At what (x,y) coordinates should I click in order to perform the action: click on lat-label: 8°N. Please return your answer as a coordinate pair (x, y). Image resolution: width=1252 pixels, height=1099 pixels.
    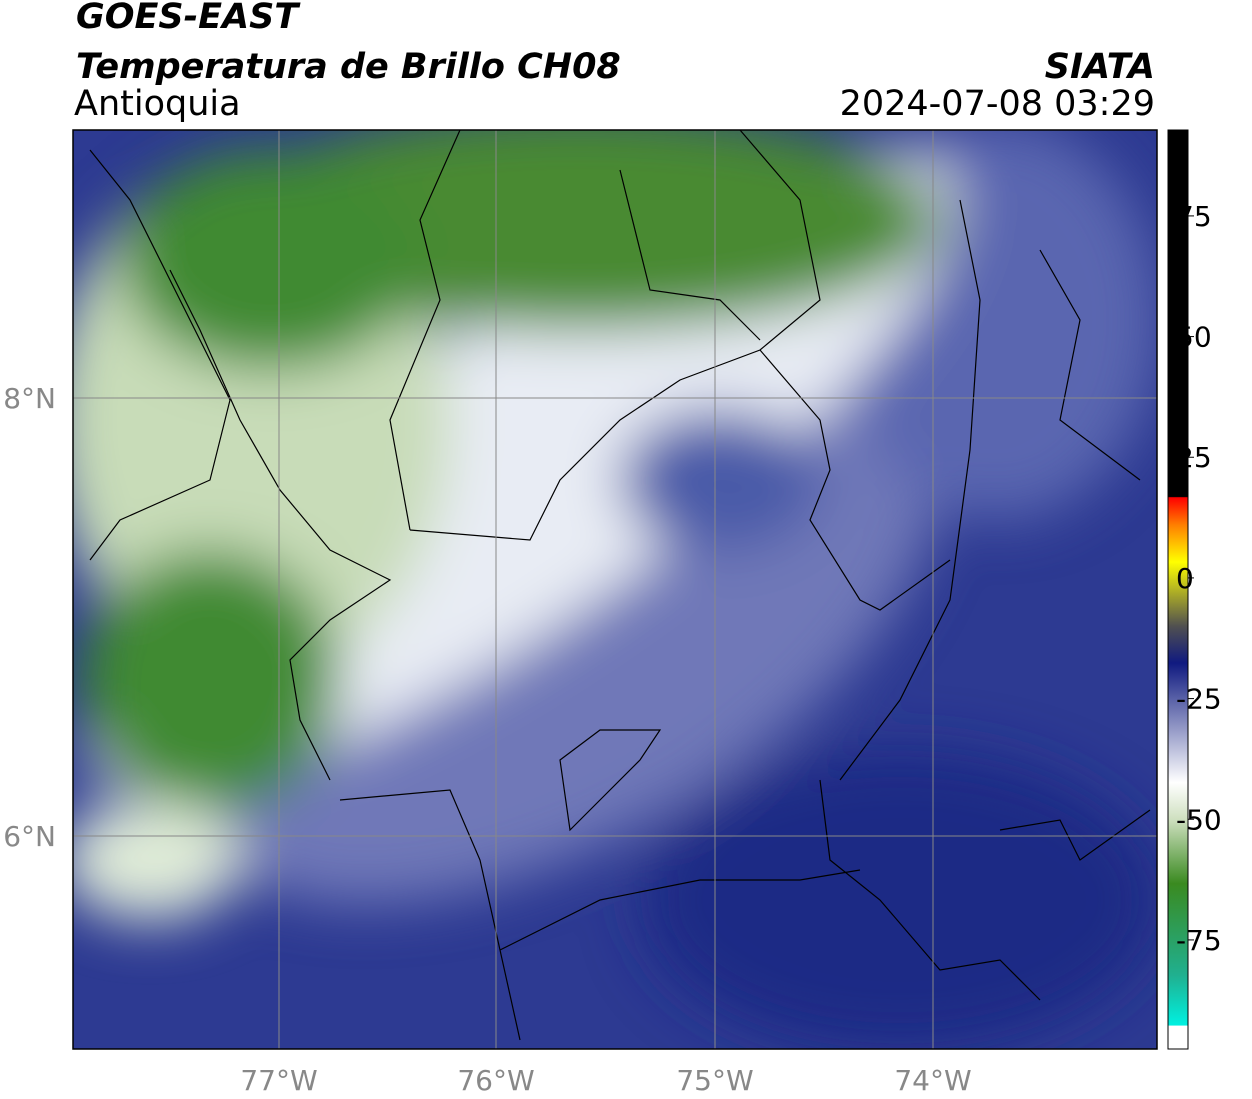
    Looking at the image, I should click on (29, 398).